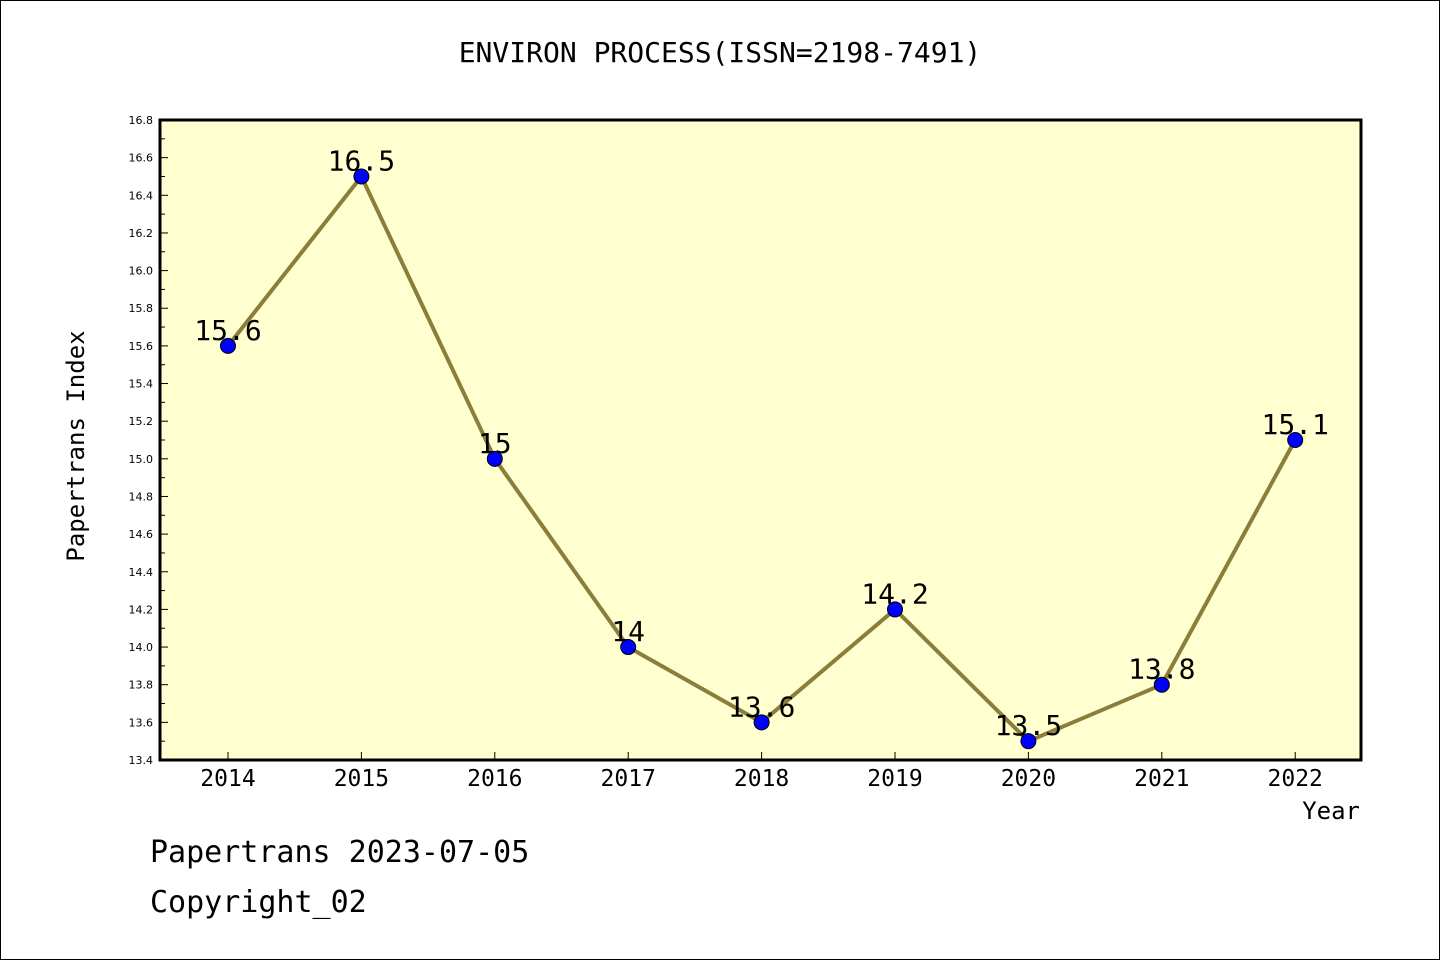 The width and height of the screenshot is (1440, 960). What do you see at coordinates (361, 779) in the screenshot?
I see `x-tick-label: 2015` at bounding box center [361, 779].